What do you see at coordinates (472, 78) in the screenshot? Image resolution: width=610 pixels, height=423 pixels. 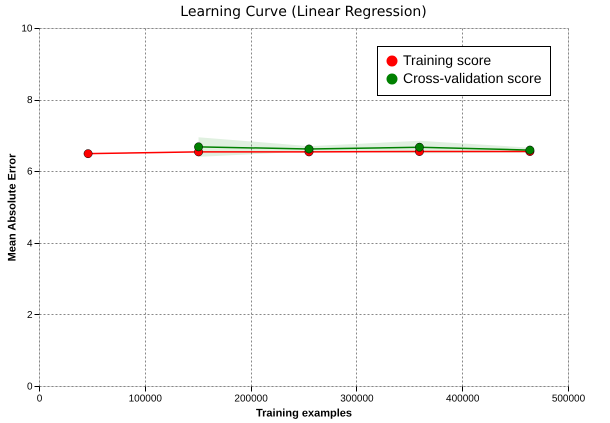 I see `legend-label: Cross-validation score` at bounding box center [472, 78].